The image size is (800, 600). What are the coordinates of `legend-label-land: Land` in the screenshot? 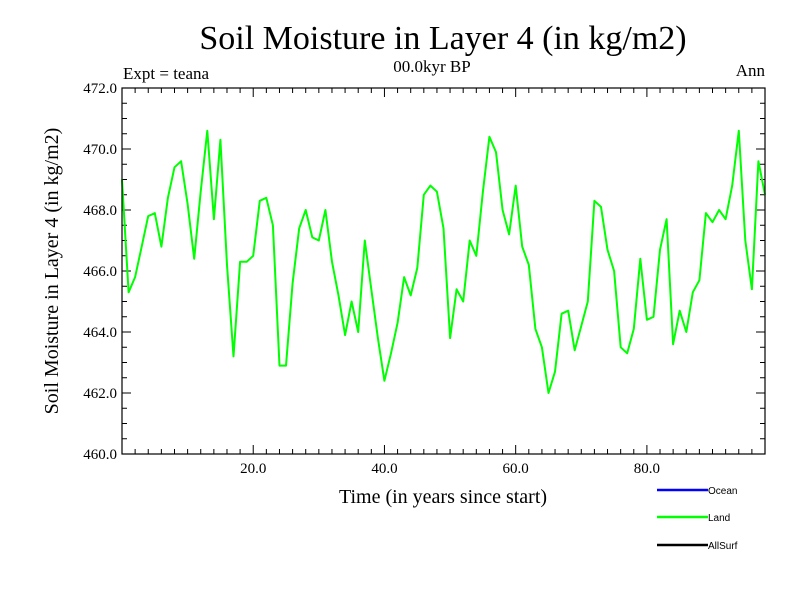 It's located at (719, 518).